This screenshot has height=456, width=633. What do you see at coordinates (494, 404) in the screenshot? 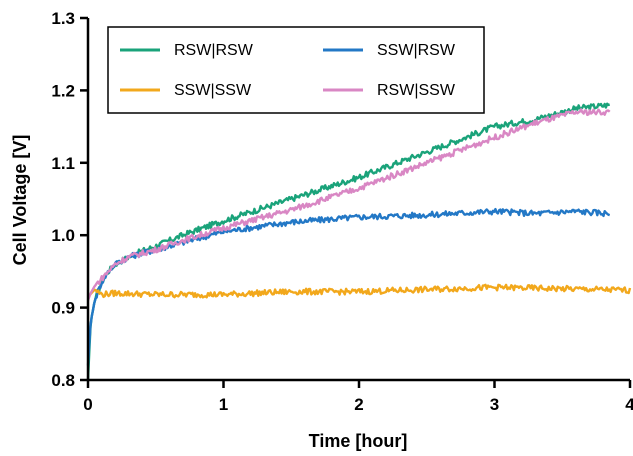
I see `x-tick-label: 3` at bounding box center [494, 404].